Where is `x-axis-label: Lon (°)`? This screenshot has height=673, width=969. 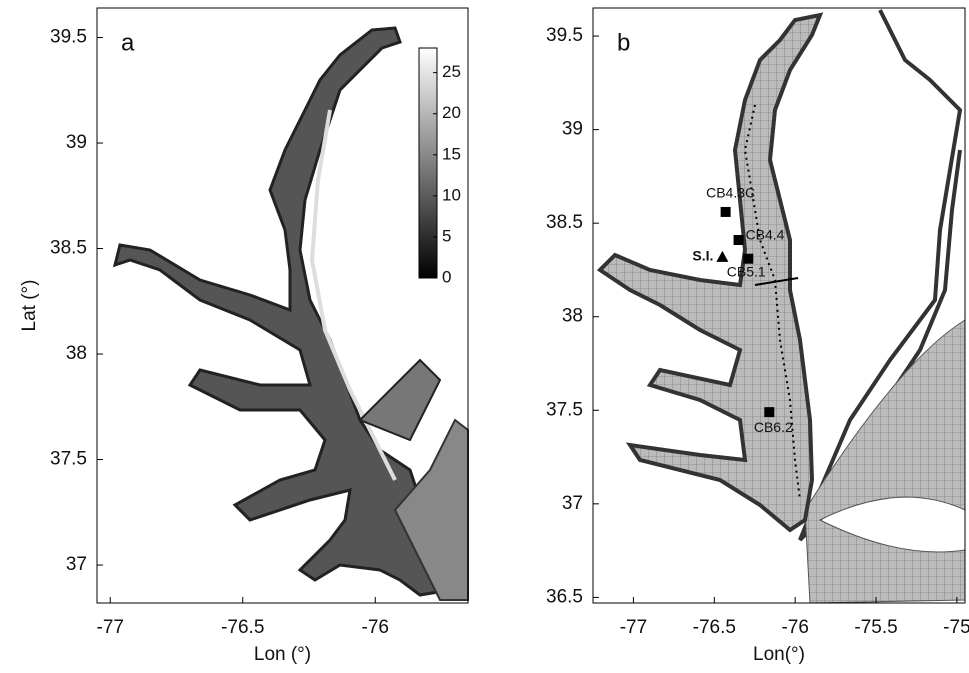 x-axis-label: Lon (°) is located at coordinates (282, 654).